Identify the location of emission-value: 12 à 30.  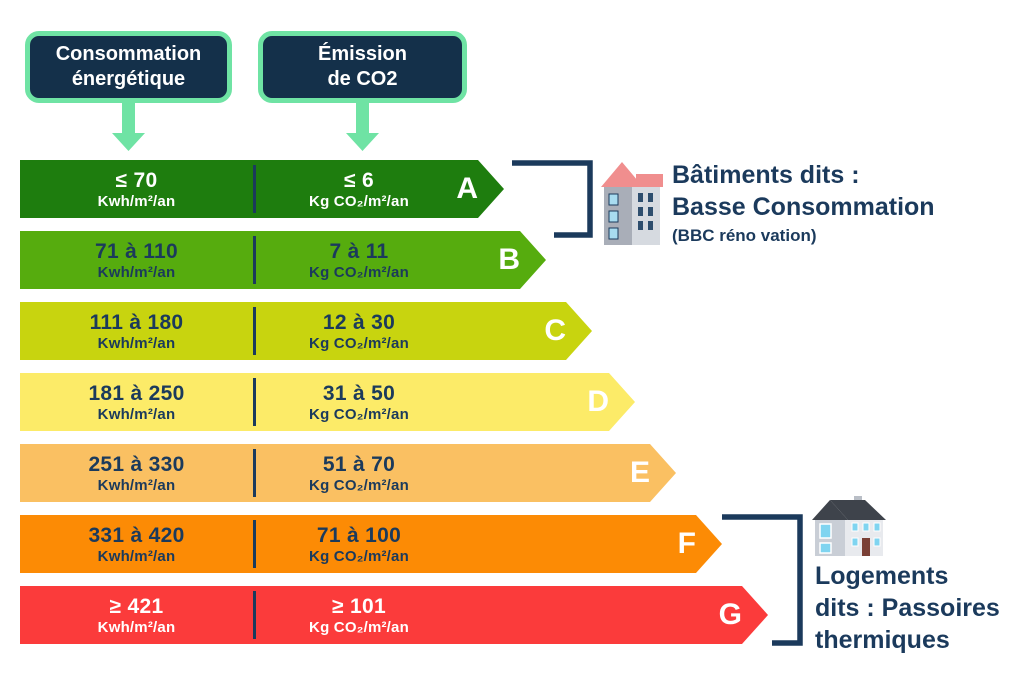
(359, 322).